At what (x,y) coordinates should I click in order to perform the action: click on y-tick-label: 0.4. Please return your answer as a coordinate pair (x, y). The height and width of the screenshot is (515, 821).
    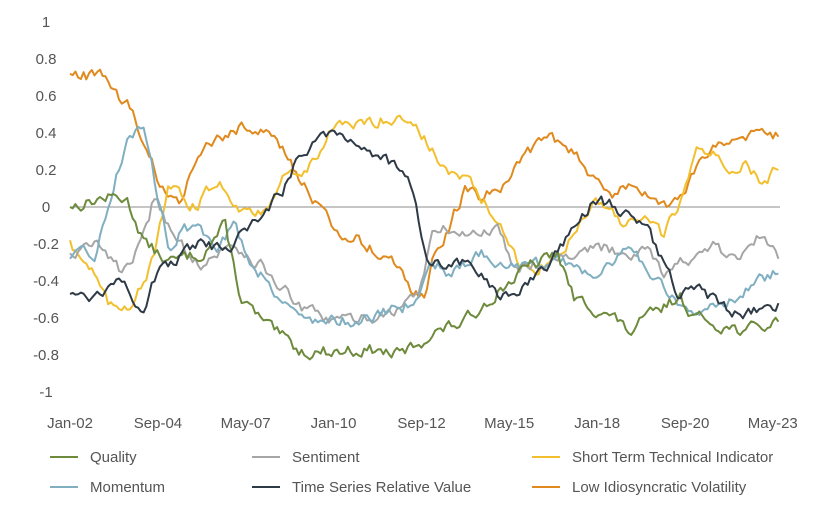
    Looking at the image, I should click on (46, 133).